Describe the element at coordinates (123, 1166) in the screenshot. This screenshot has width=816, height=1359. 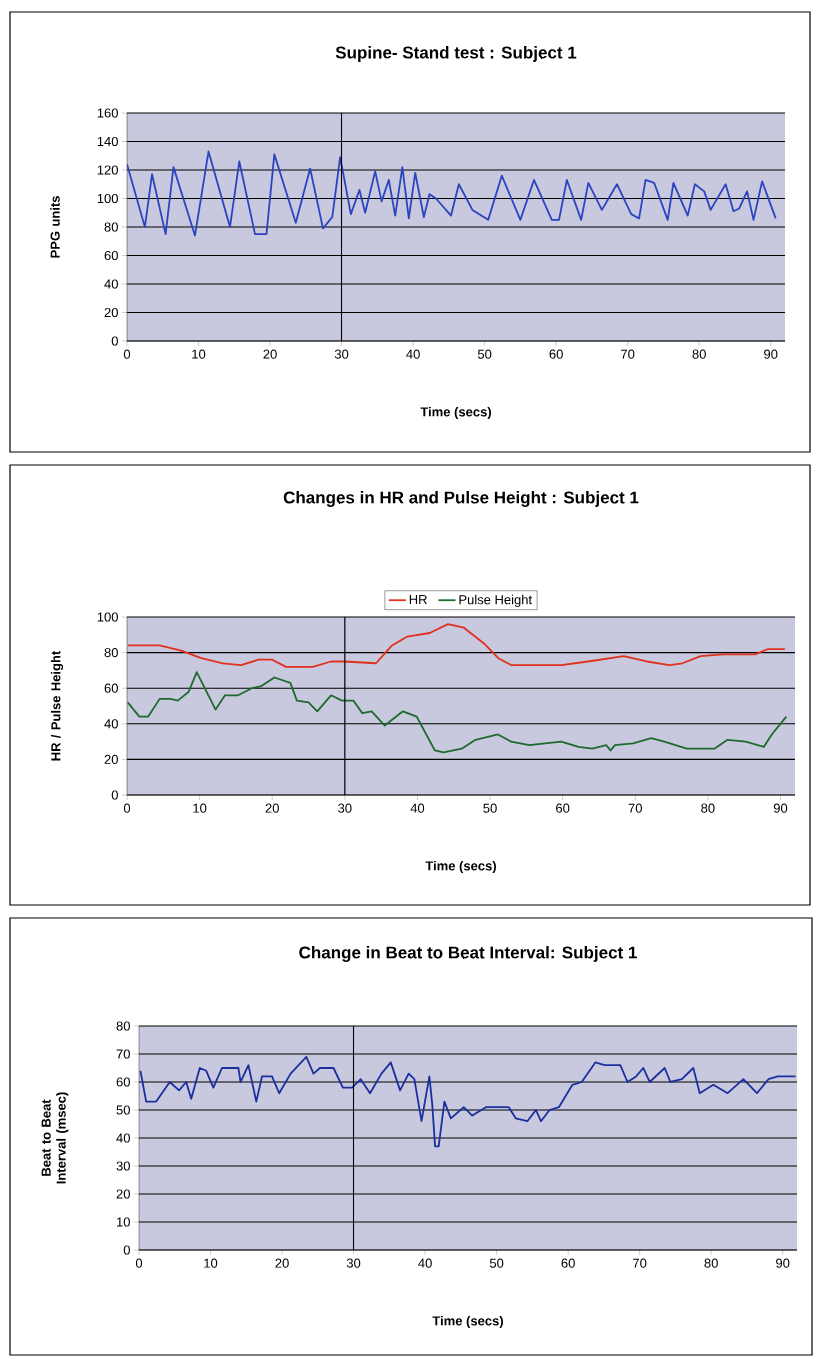
I see `y-tick-label: 30` at that location.